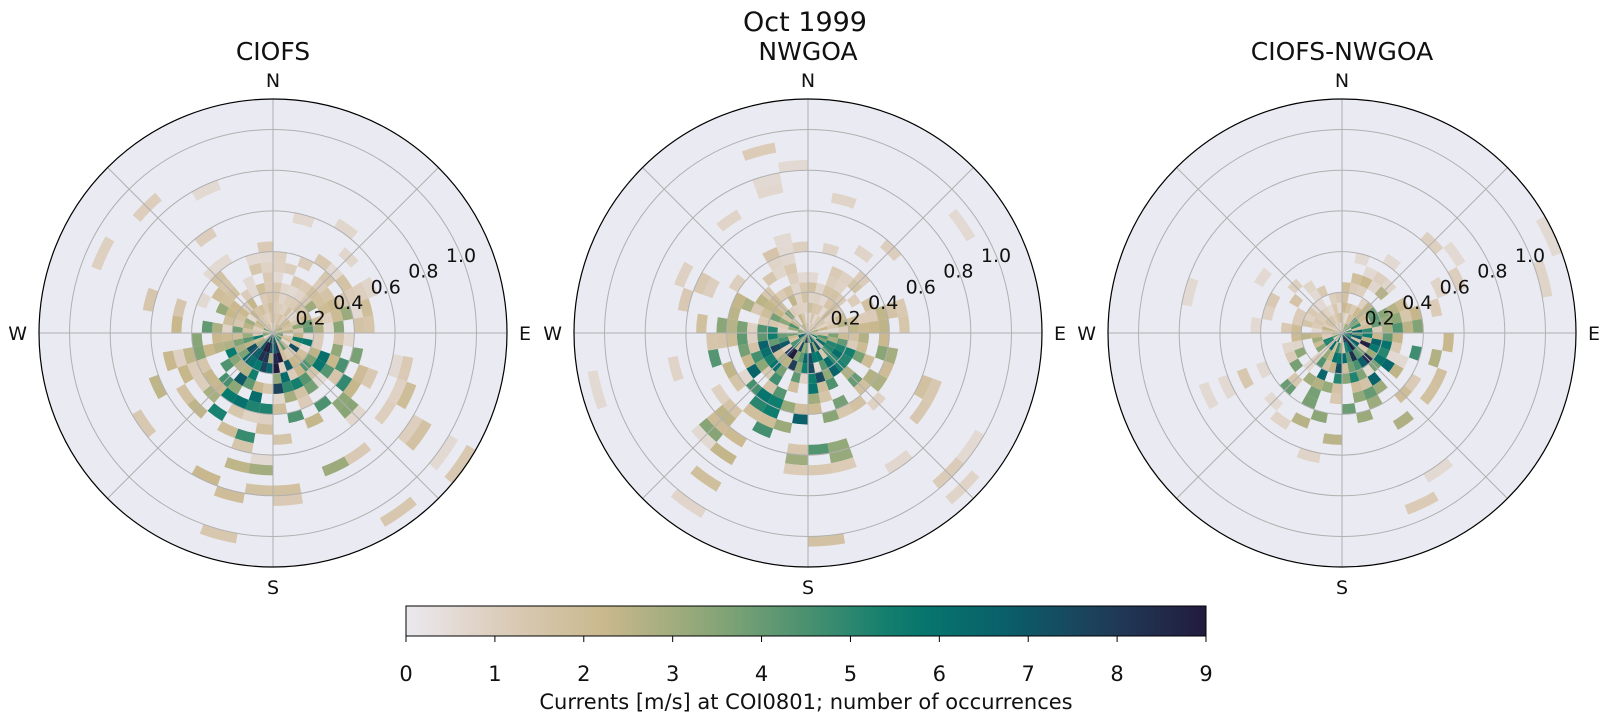 This screenshot has height=724, width=1611. What do you see at coordinates (807, 51) in the screenshot?
I see `panel-title: NWGOA` at bounding box center [807, 51].